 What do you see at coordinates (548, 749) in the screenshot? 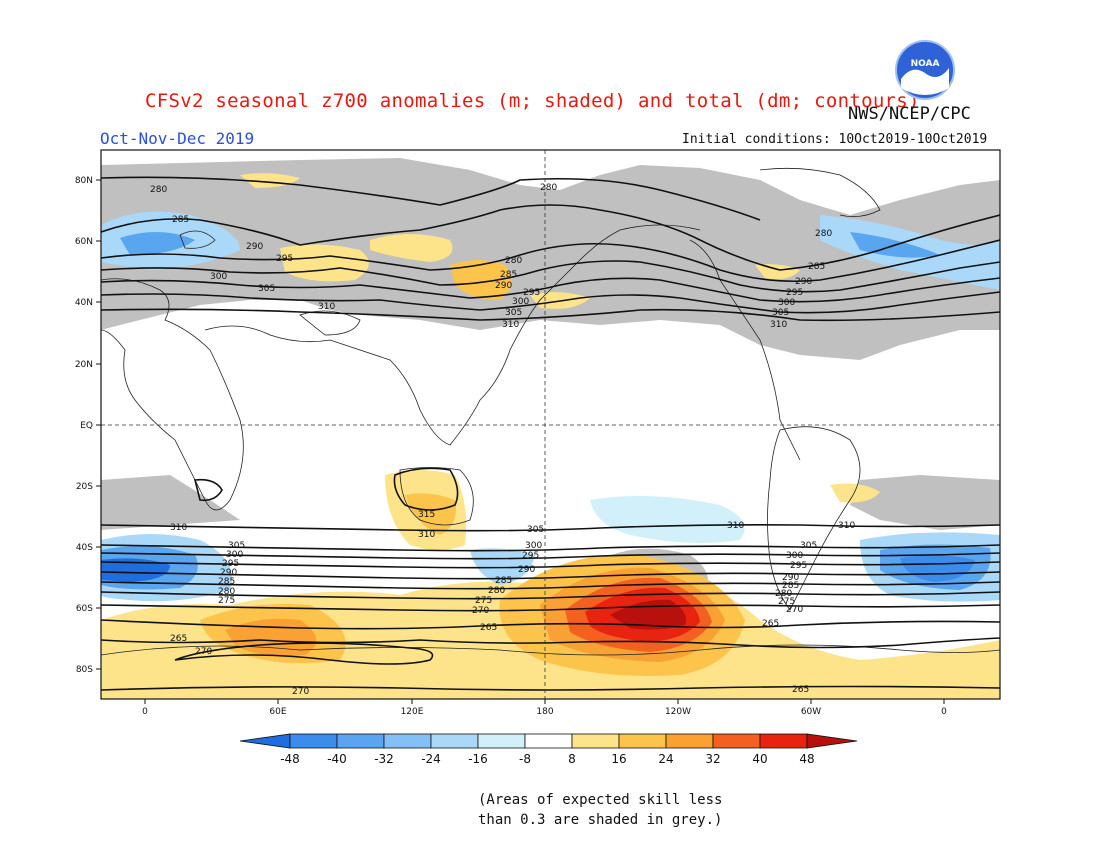
I see `colorbar: -48 -40 -32 -24 -16 -8 8 16 24 32 40 48` at bounding box center [548, 749].